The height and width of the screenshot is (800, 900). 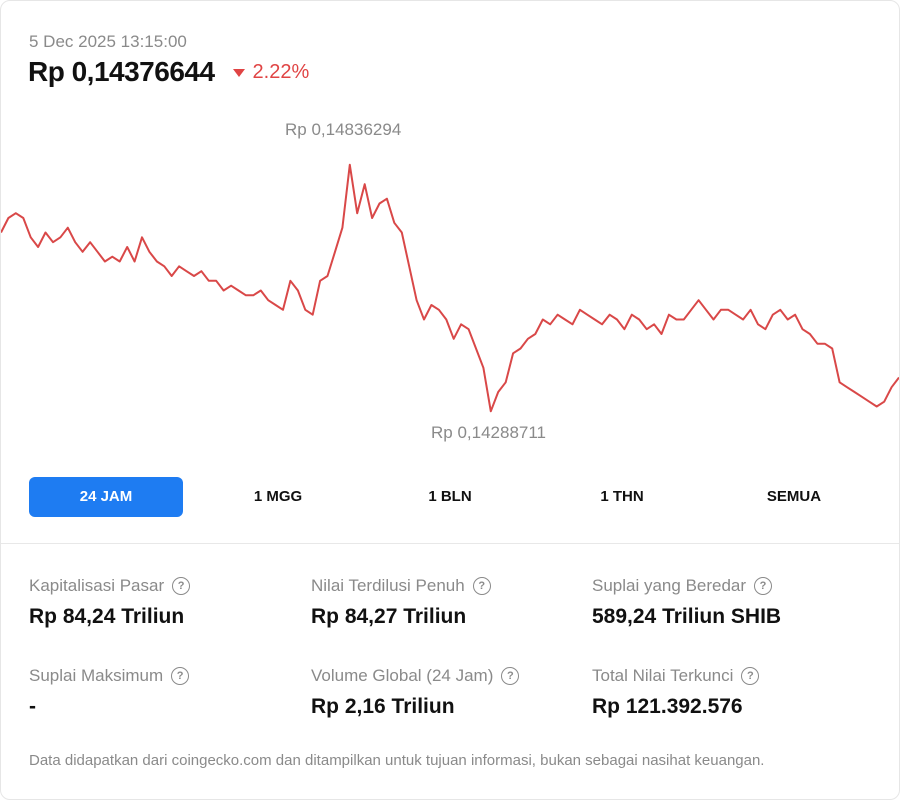 I want to click on price-row: Rp 0,14376644 2.22%, so click(x=168, y=72).